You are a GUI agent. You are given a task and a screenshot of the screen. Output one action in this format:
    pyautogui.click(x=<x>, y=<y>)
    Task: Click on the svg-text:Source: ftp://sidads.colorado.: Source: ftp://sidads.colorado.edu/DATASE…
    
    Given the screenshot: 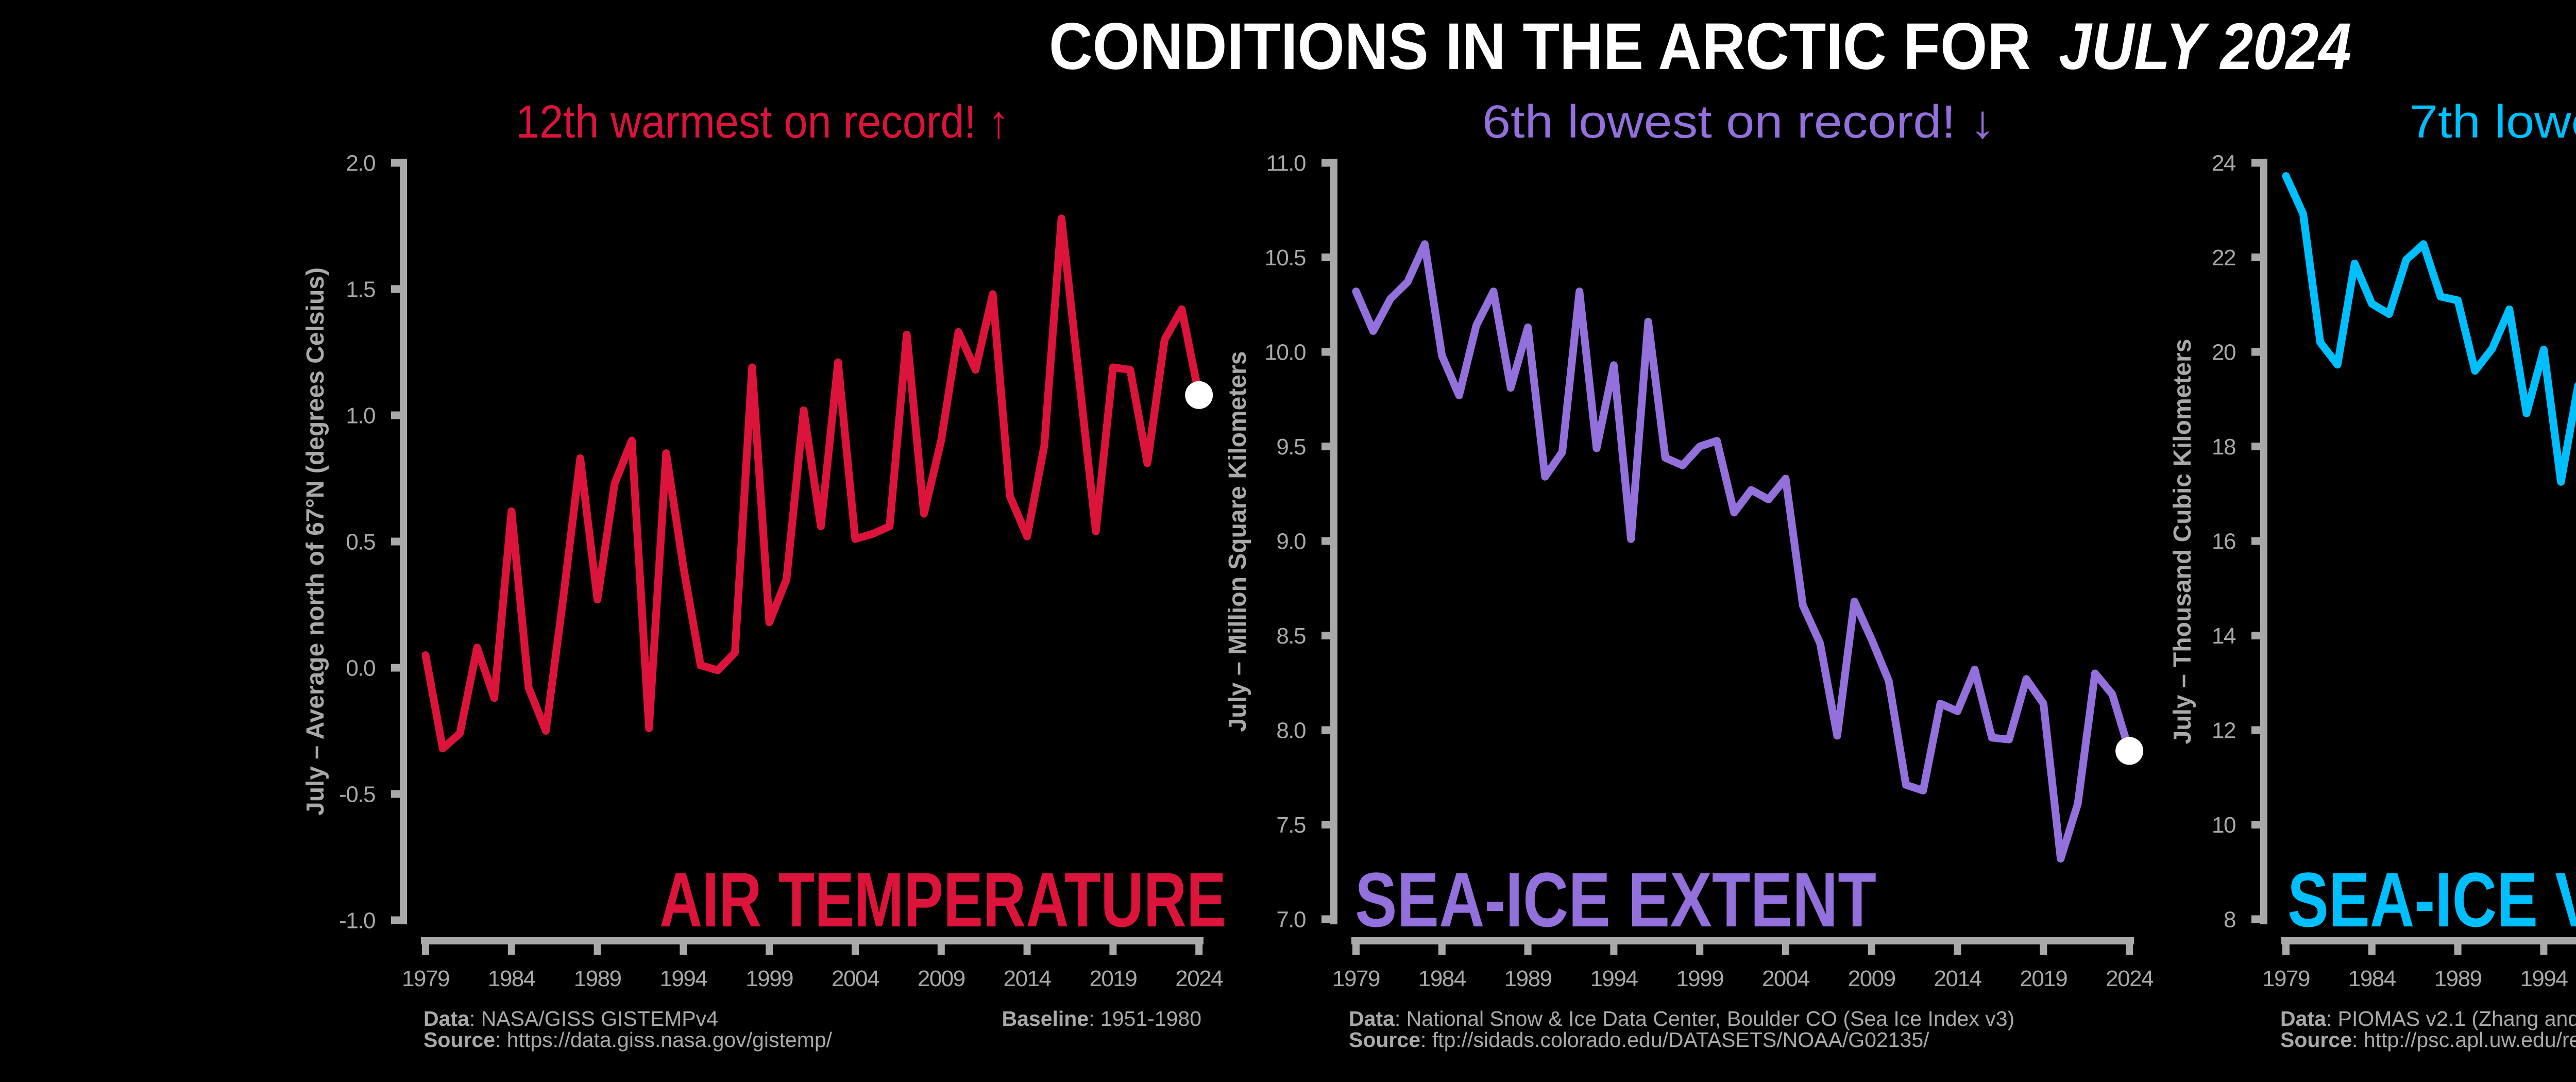 What is the action you would take?
    pyautogui.click(x=1639, y=1040)
    